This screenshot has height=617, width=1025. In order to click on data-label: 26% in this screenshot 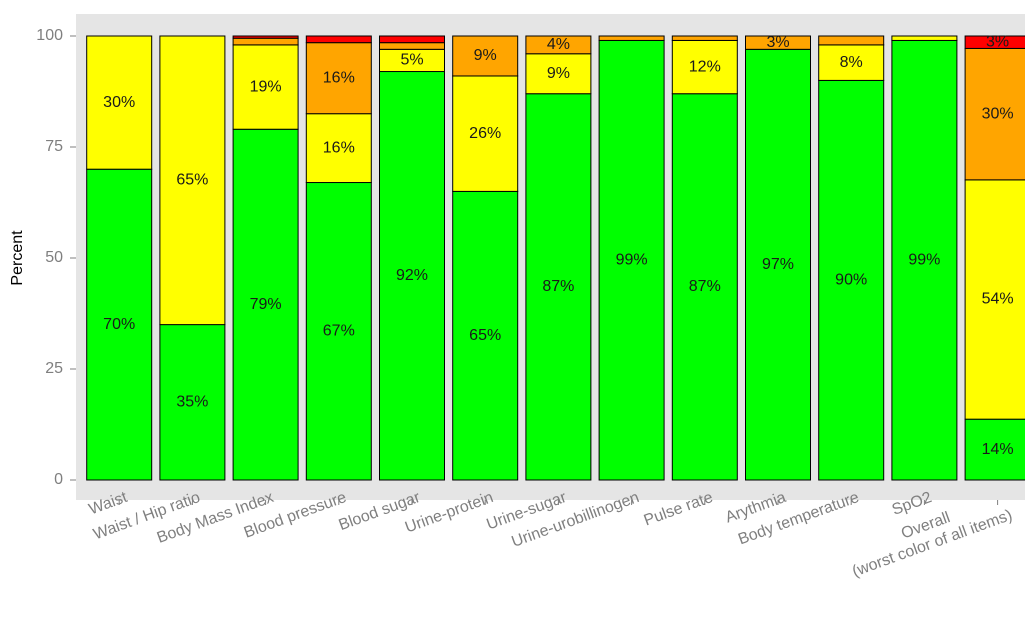, I will do `click(485, 133)`.